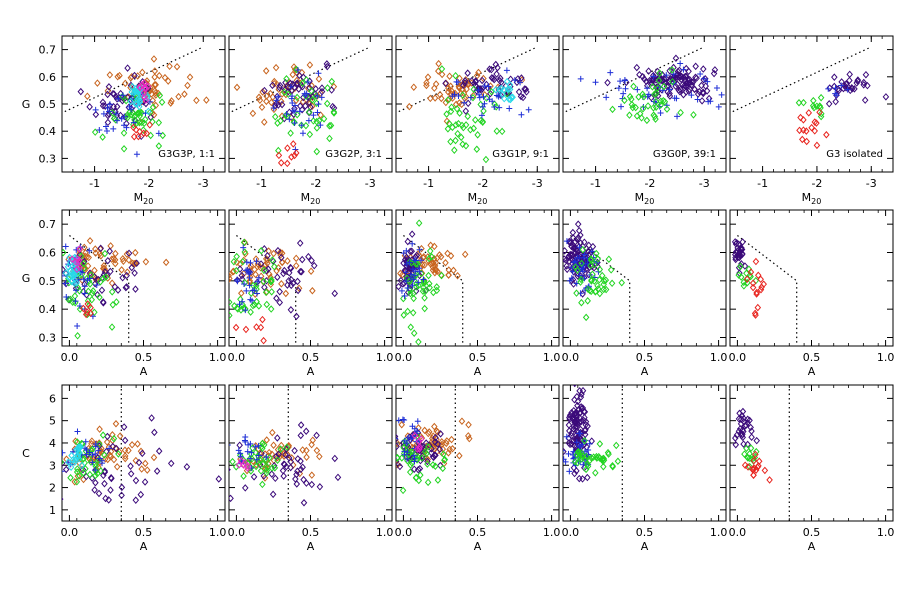 Image resolution: width=915 pixels, height=589 pixels. Describe the element at coordinates (571, 357) in the screenshot. I see `x-tick-label: 0.0` at that location.